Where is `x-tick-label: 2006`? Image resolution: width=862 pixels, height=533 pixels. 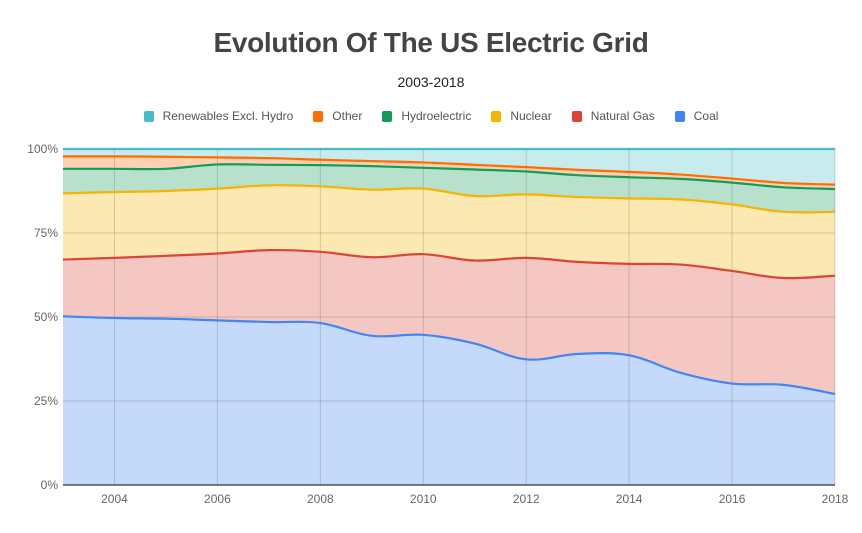 x-tick-label: 2006 is located at coordinates (217, 499).